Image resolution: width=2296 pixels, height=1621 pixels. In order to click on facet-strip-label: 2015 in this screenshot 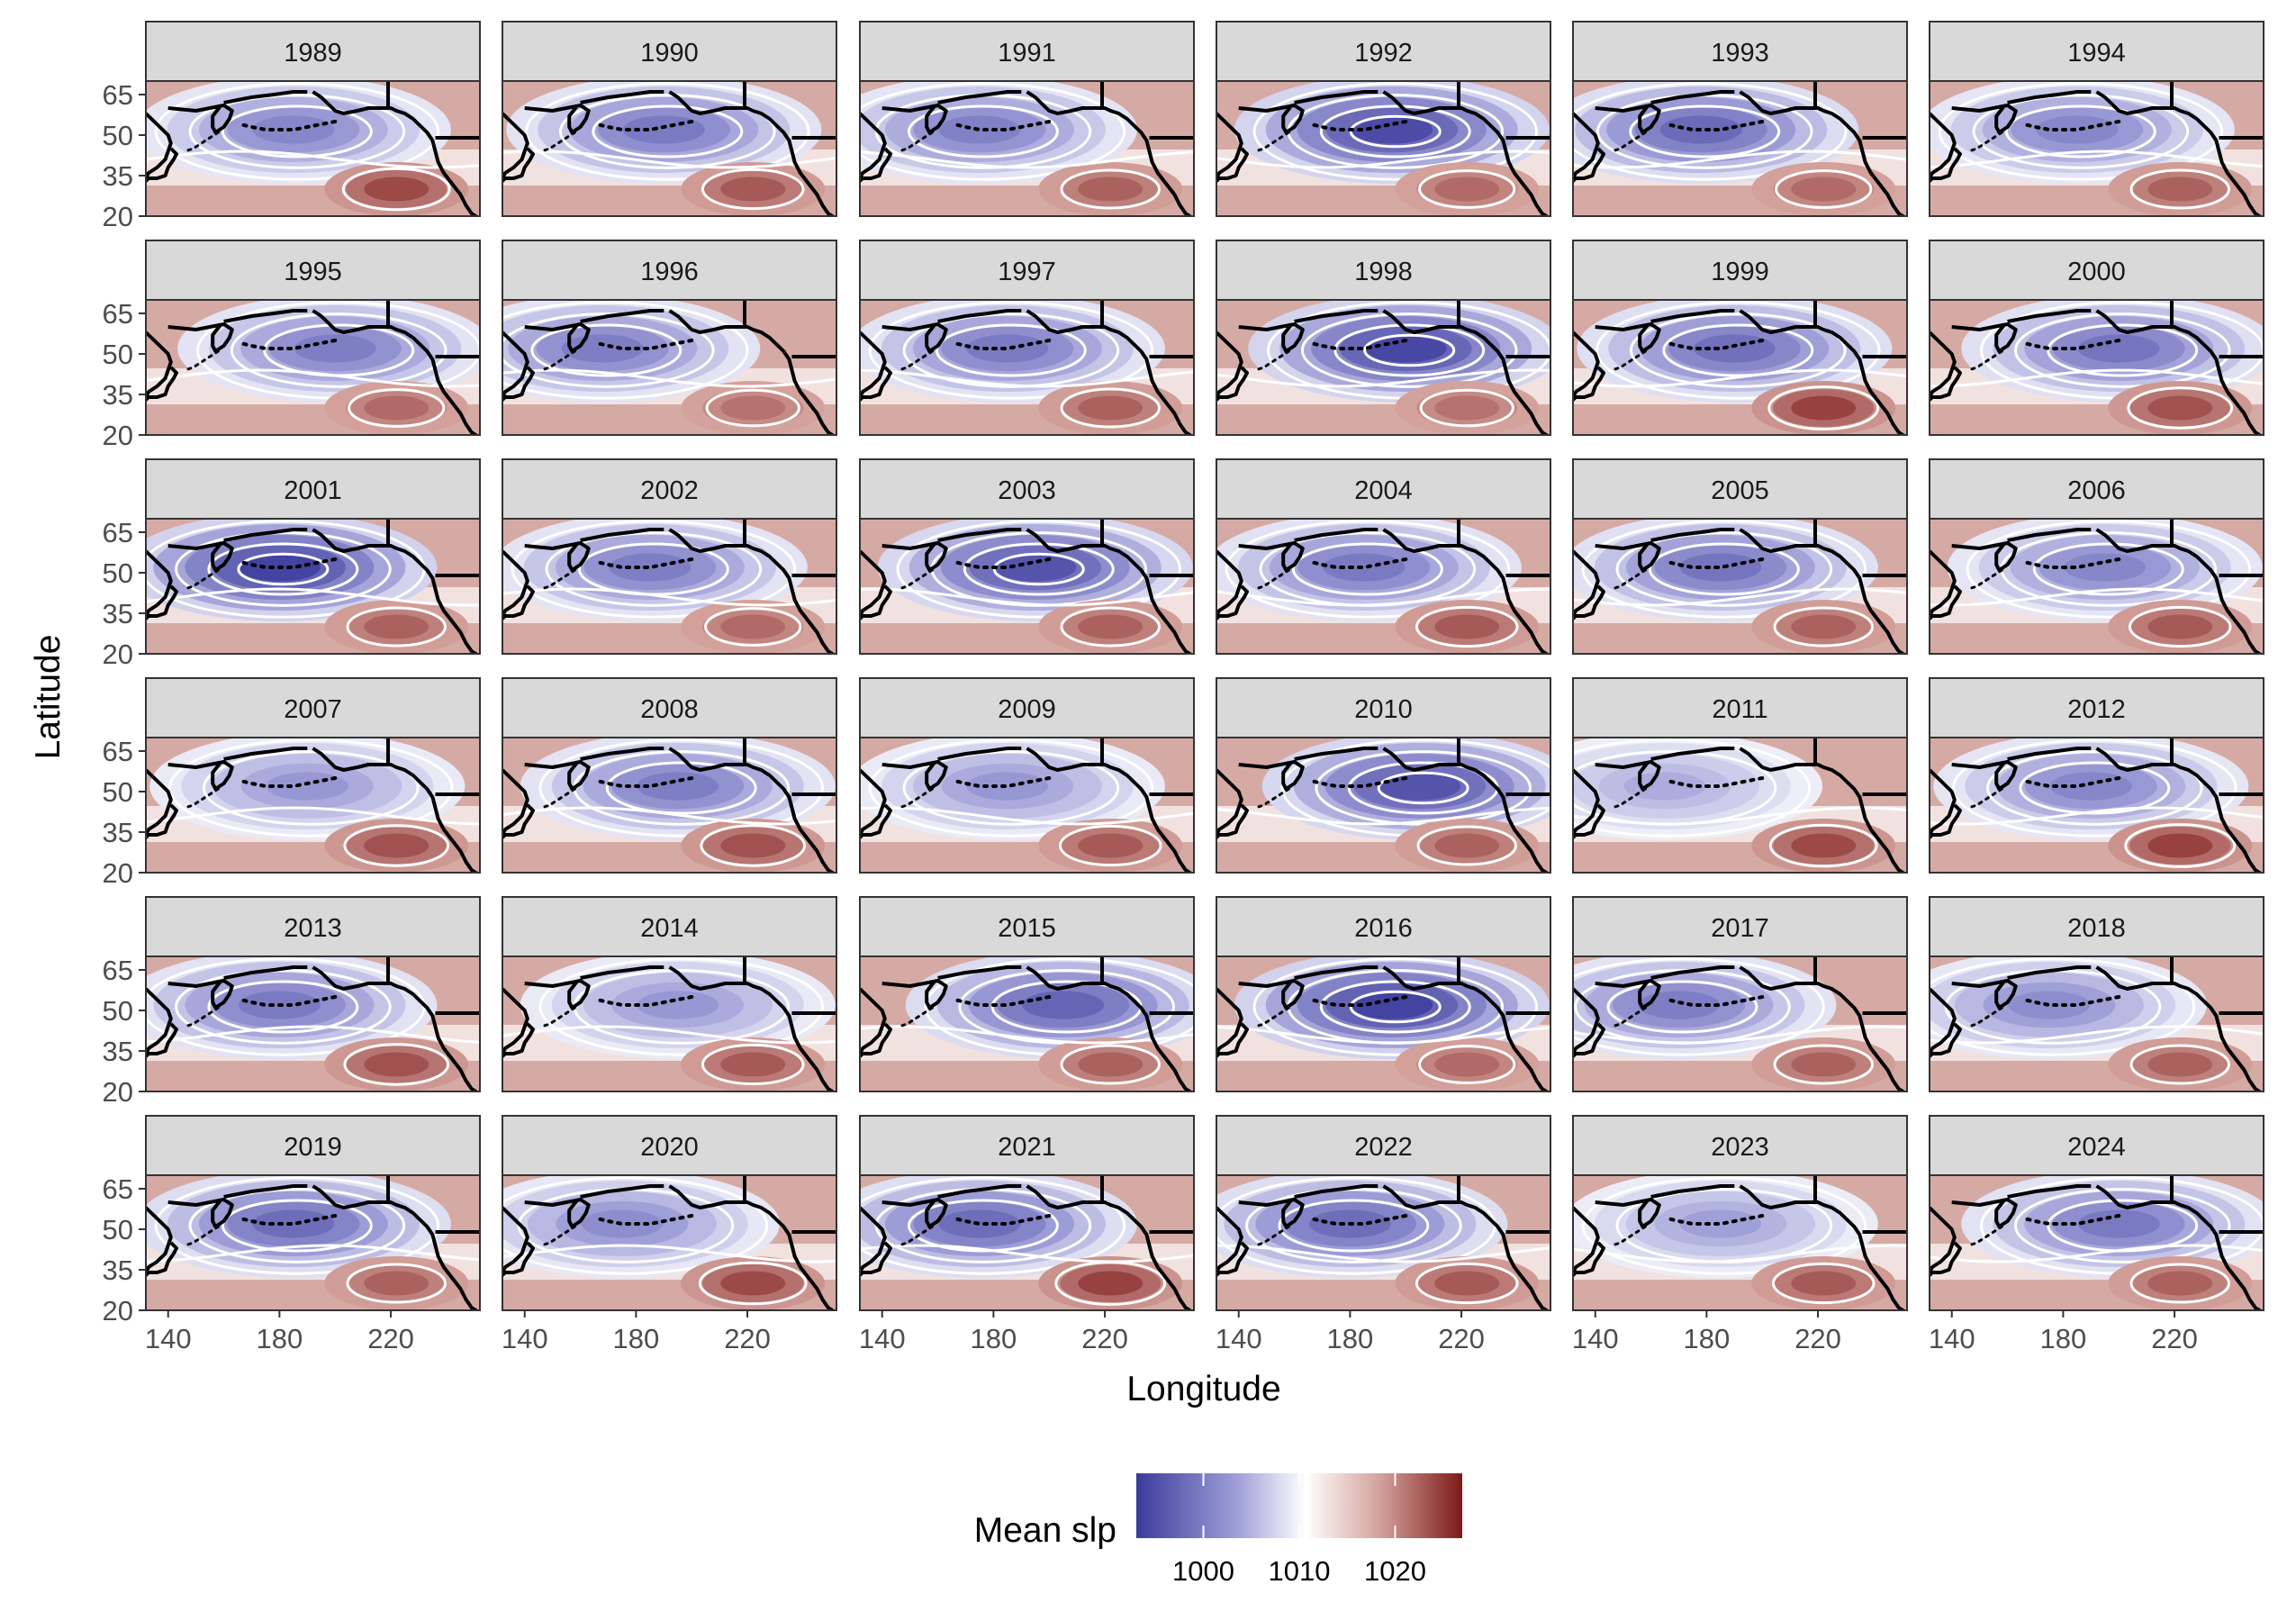, I will do `click(1027, 928)`.